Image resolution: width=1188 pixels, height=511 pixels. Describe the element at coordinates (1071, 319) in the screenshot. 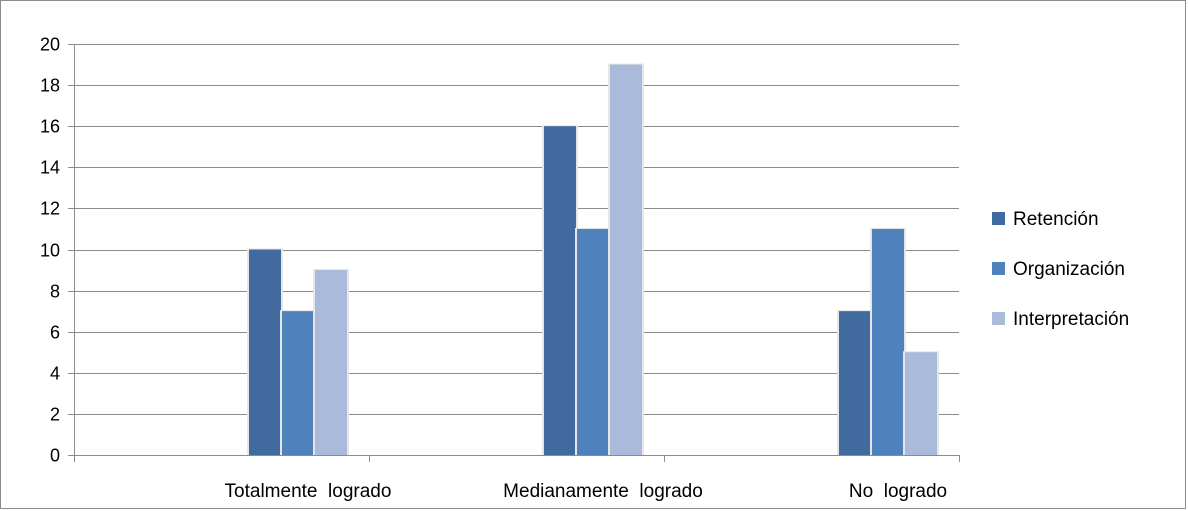

I see `legend-label: Interpretación` at that location.